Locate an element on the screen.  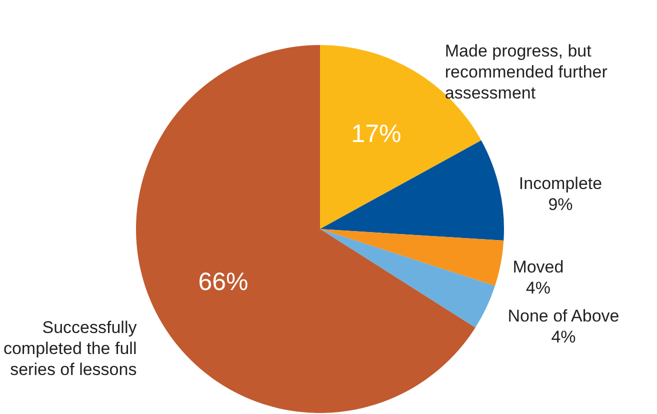
slice-label: Moved is located at coordinates (538, 267).